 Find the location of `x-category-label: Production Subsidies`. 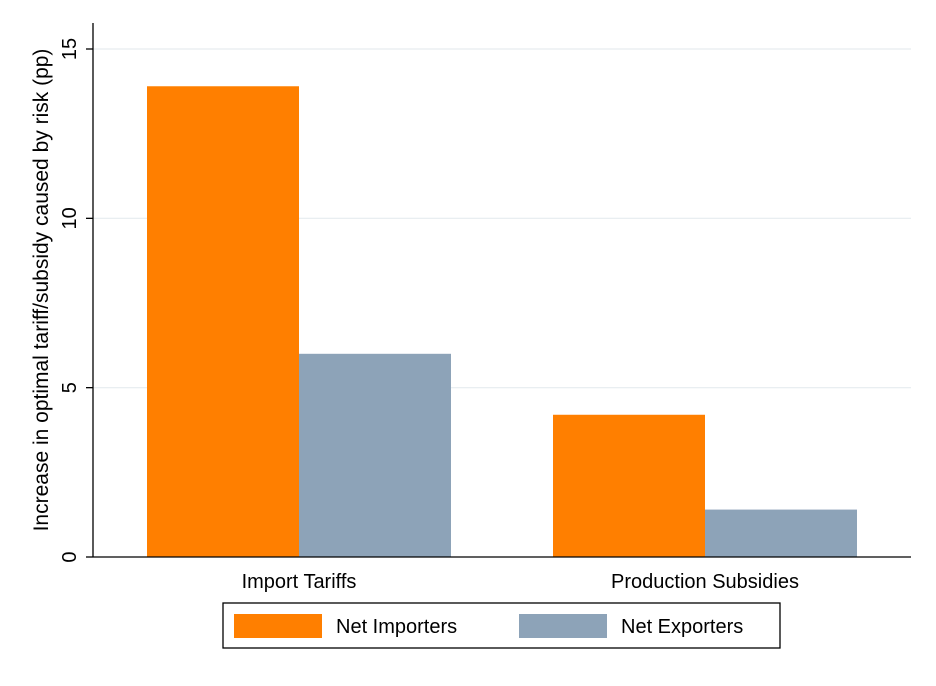

x-category-label: Production Subsidies is located at coordinates (705, 582).